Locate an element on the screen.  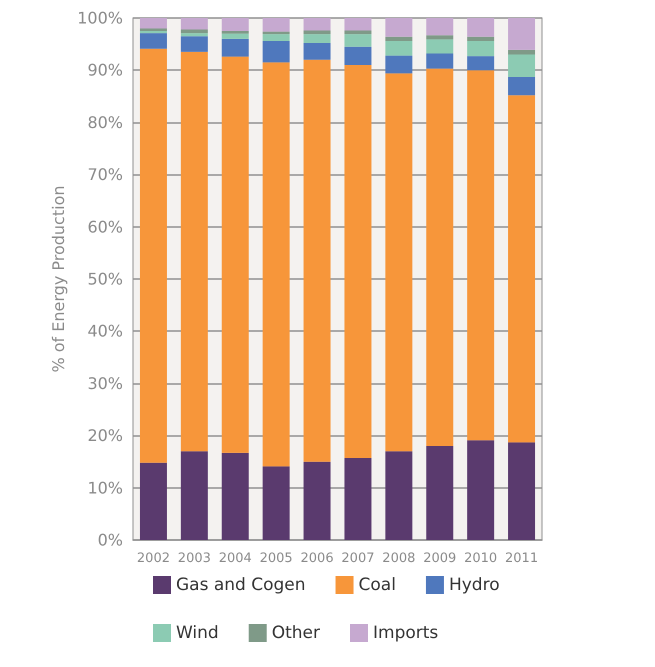
x-tick-label: 2002 is located at coordinates (153, 558).